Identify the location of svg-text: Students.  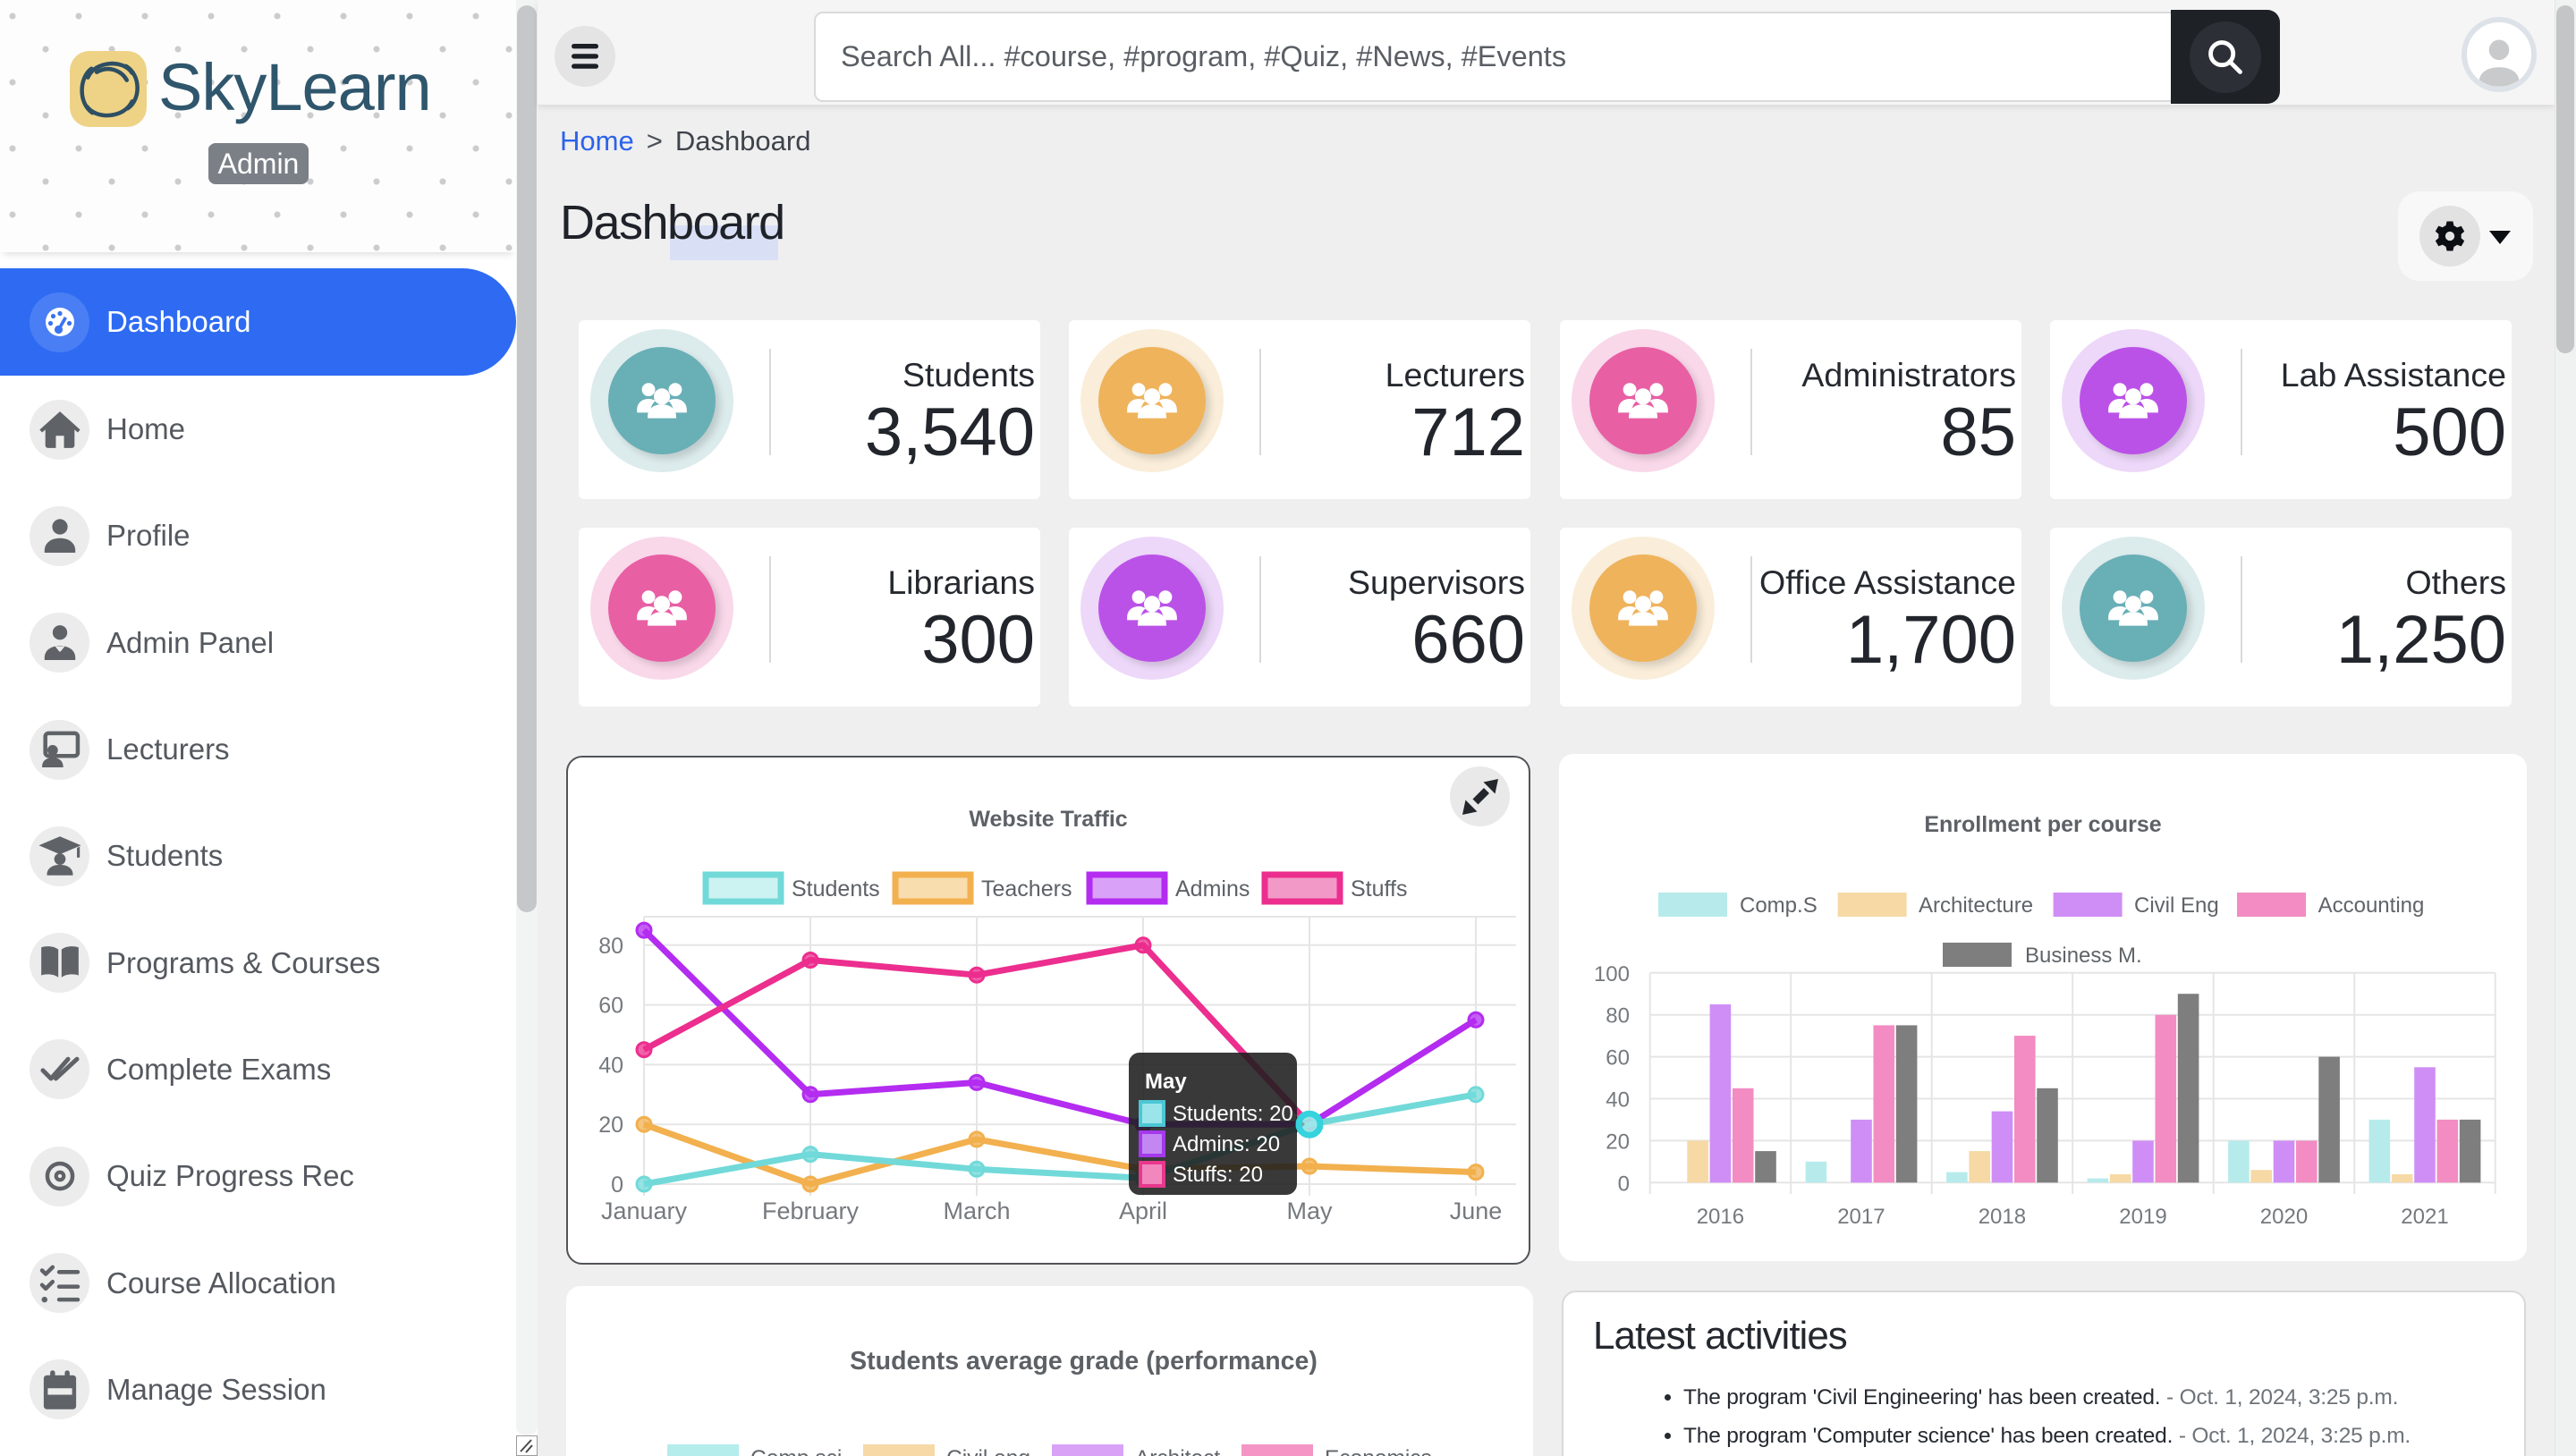
(836, 889).